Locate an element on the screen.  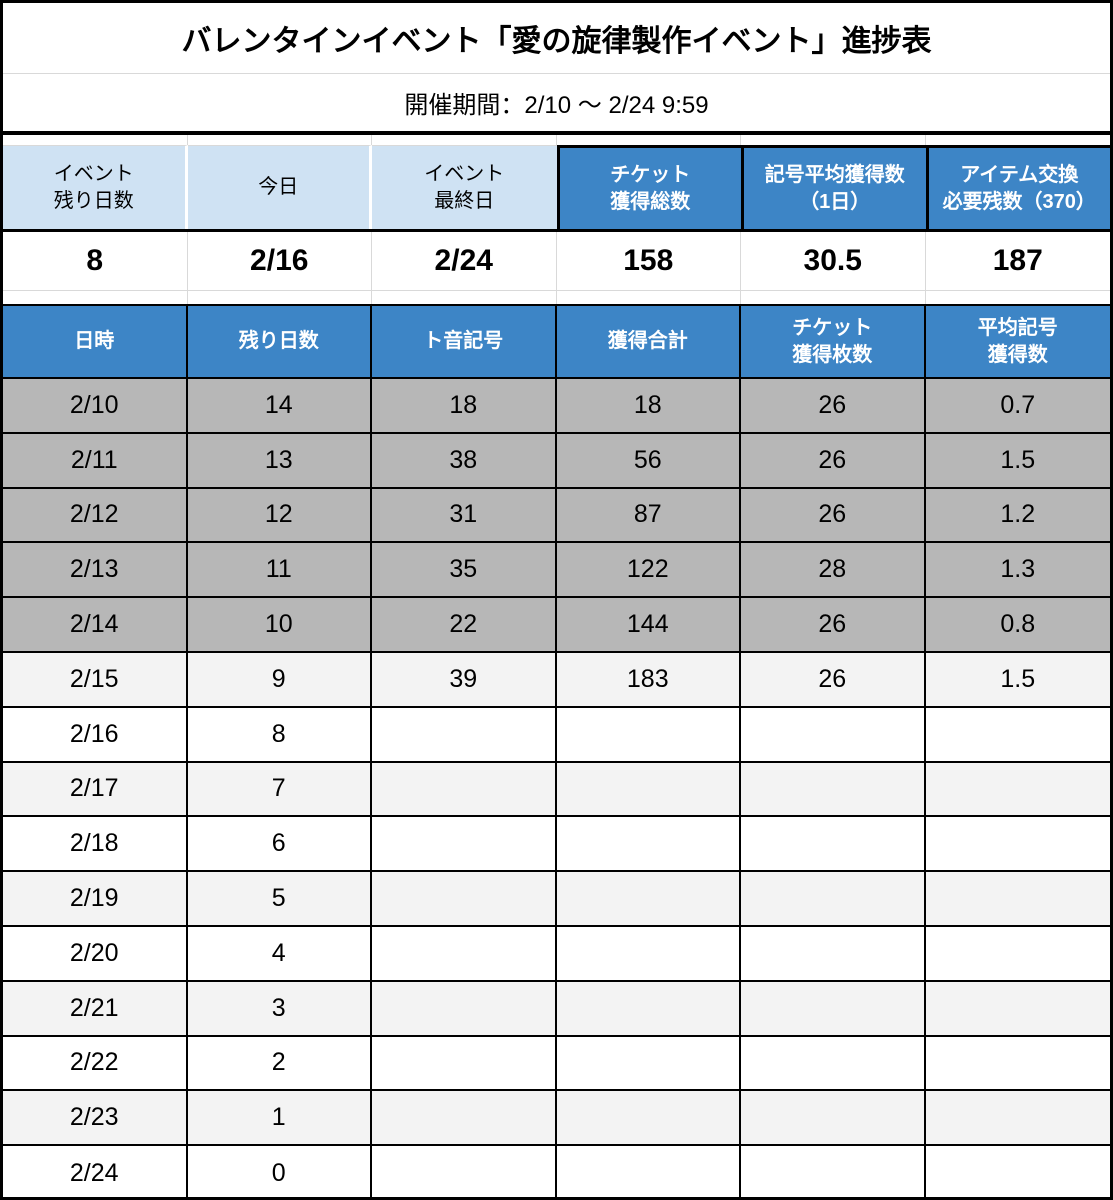
summary-header-cell: イベント 最終日 is located at coordinates (464, 187).